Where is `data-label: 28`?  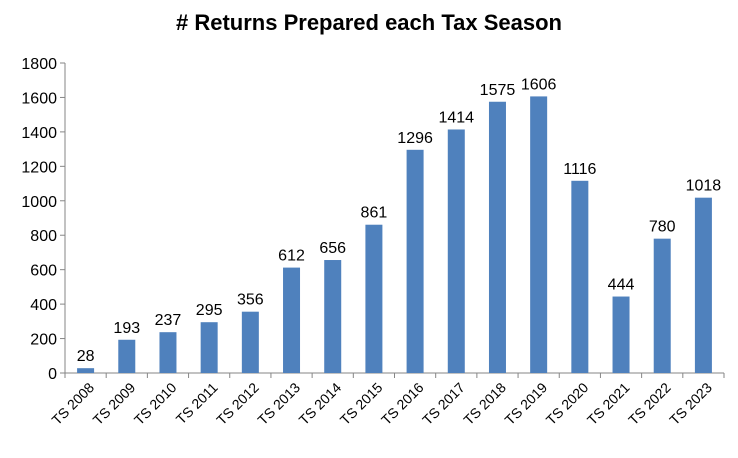 data-label: 28 is located at coordinates (86, 356).